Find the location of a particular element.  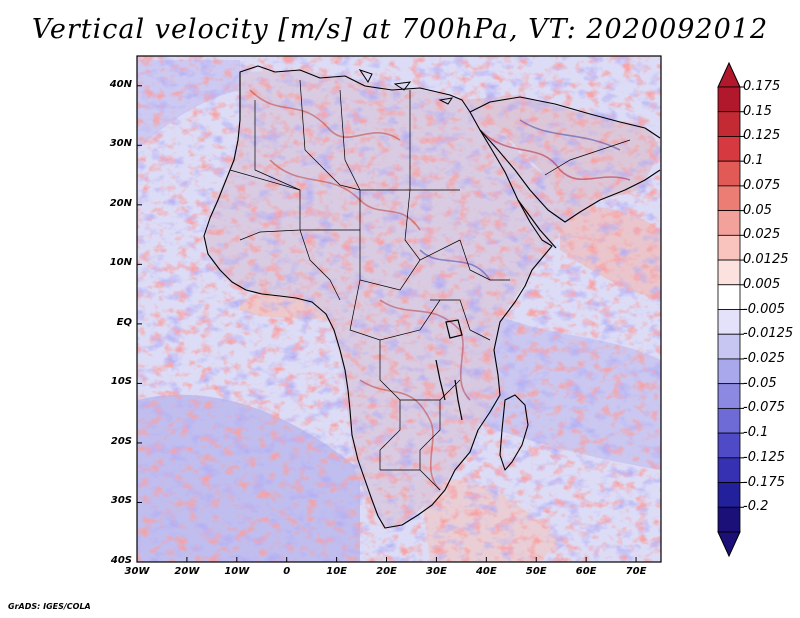

lon-label: 30W is located at coordinates (137, 571).